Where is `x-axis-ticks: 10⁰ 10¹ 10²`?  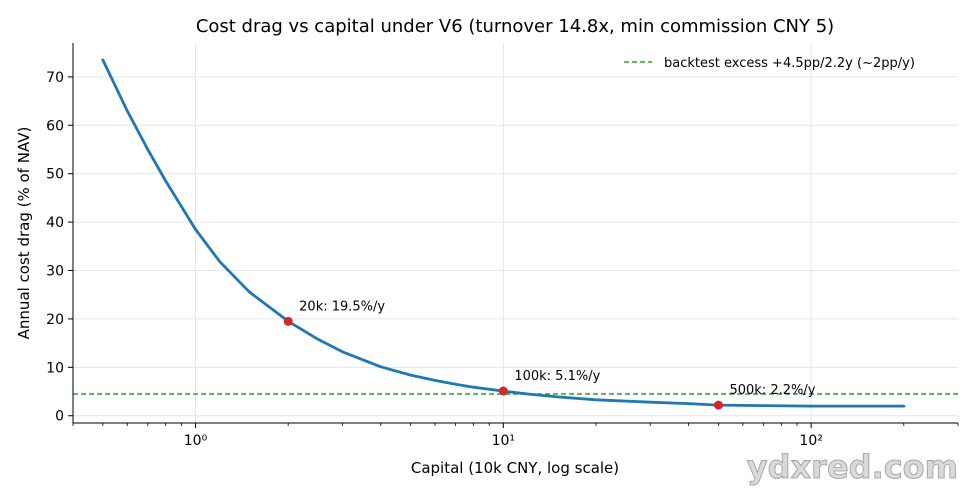
x-axis-ticks: 10⁰ 10¹ 10² is located at coordinates (515, 436).